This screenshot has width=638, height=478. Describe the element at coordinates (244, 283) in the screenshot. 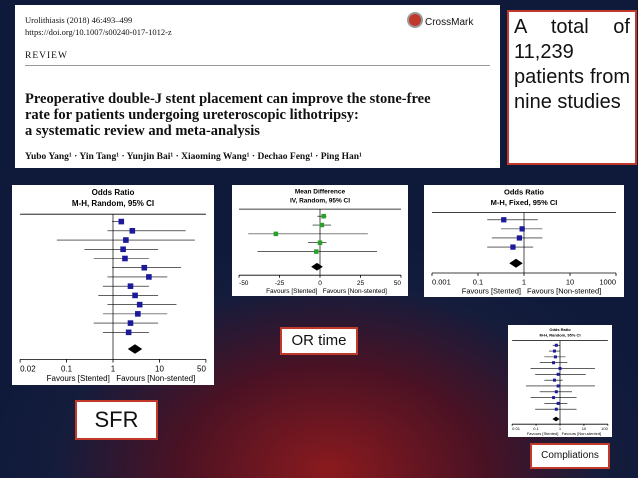

I see `tick-label: -50` at that location.